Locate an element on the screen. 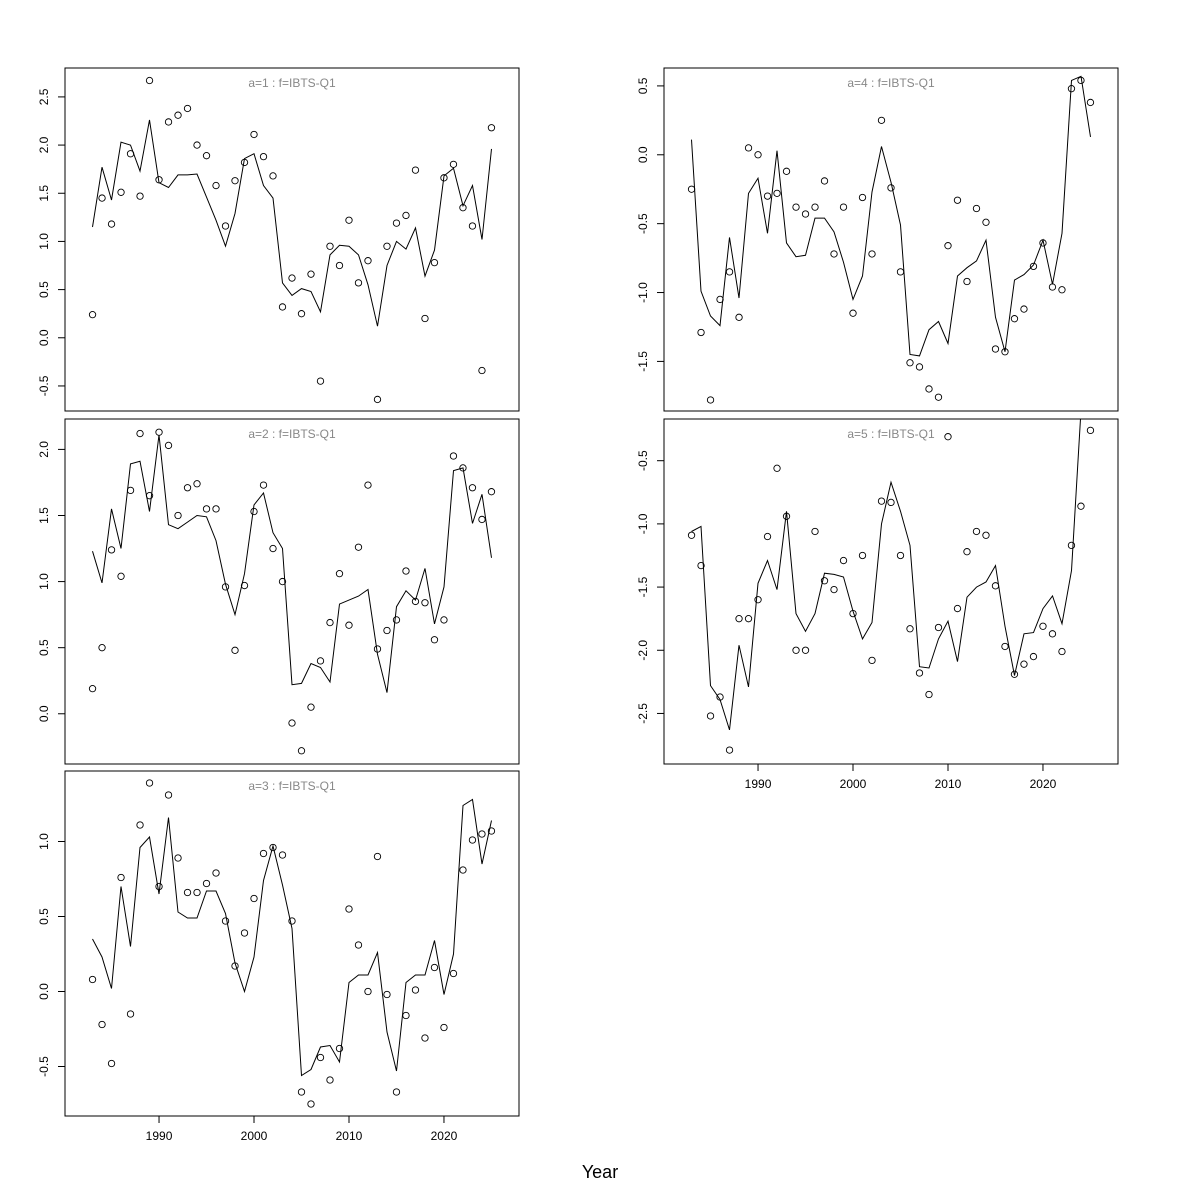  y-tick-label: -1.0 is located at coordinates (643, 523).